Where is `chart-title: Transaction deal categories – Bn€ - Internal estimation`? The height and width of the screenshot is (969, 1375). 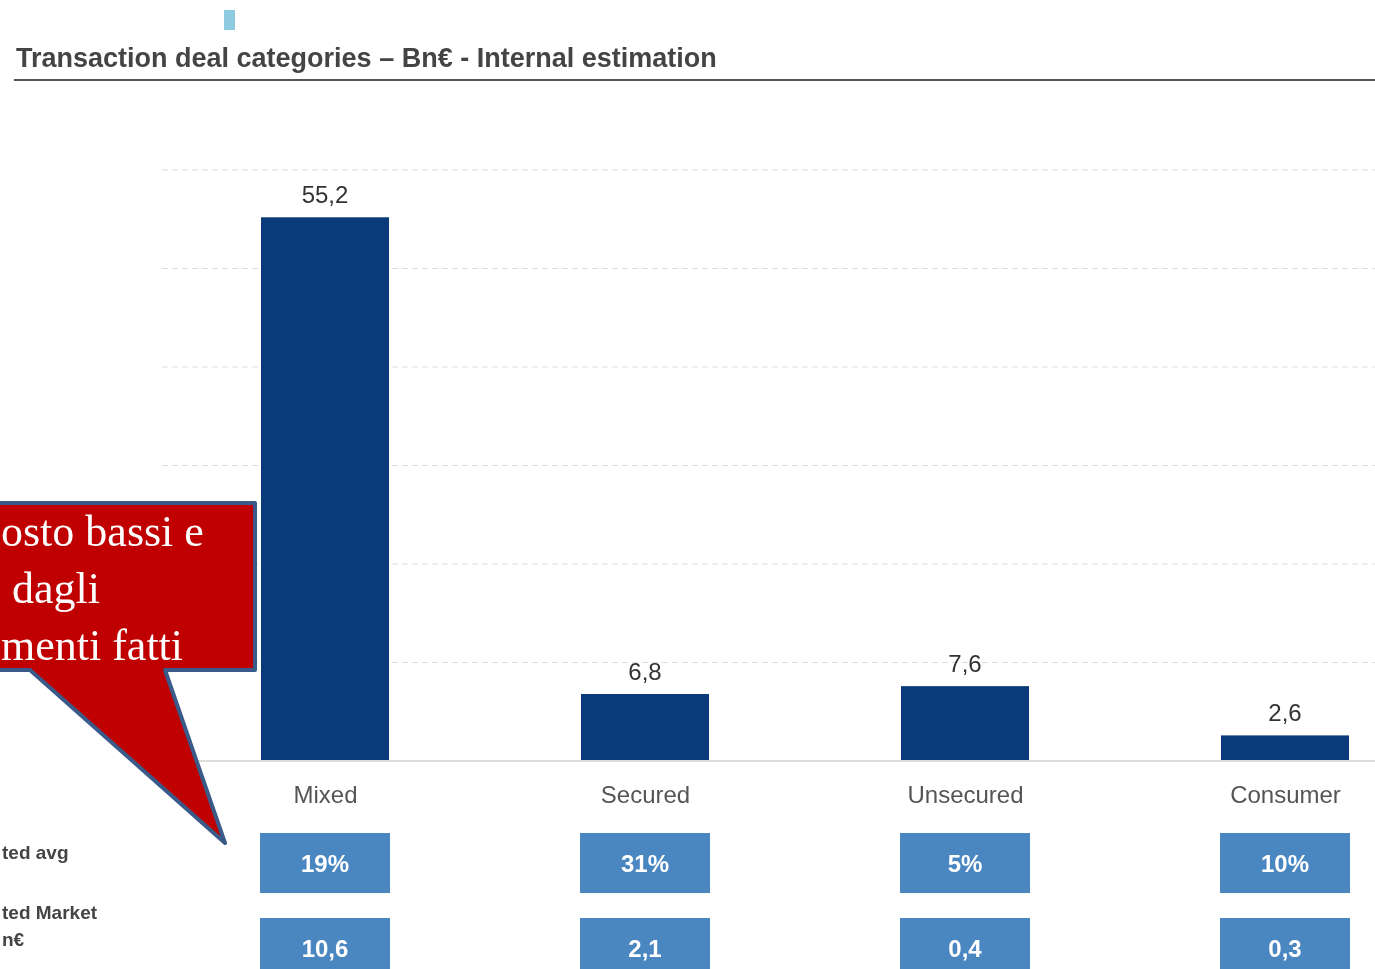
chart-title: Transaction deal categories – Bn€ - Internal estimation is located at coordinates (366, 58).